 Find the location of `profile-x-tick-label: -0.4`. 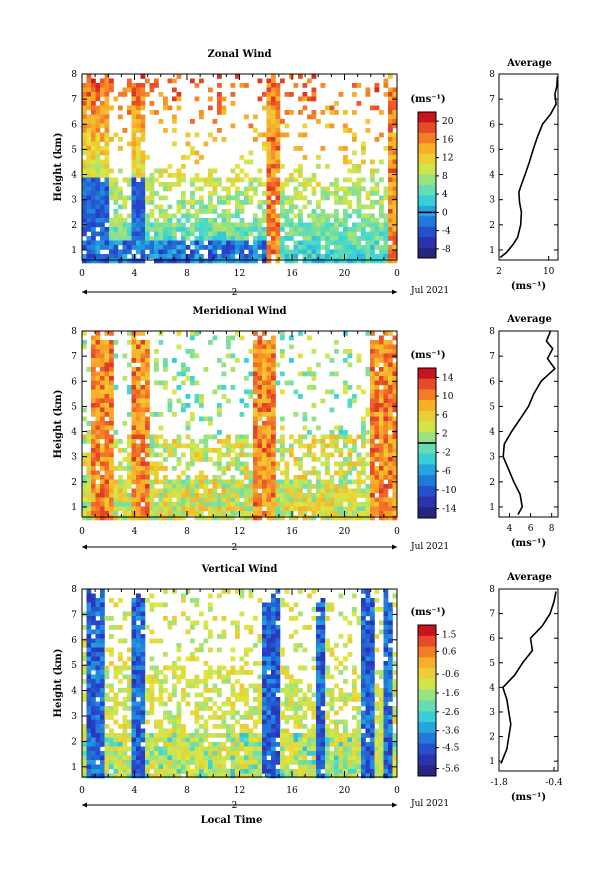

profile-x-tick-label: -0.4 is located at coordinates (554, 783).